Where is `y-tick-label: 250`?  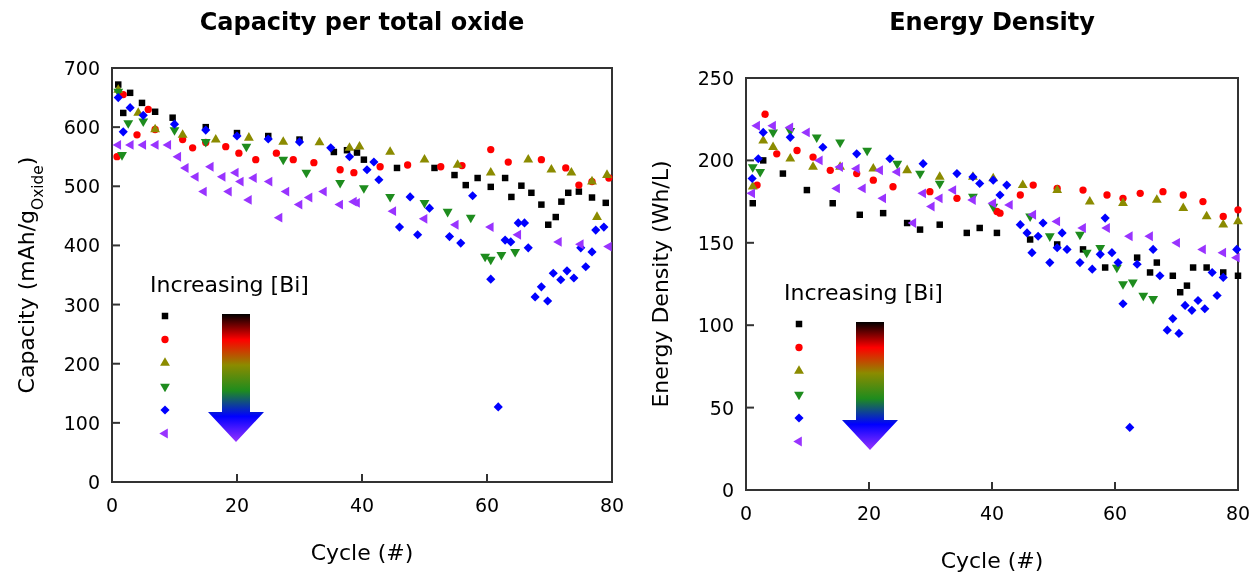 y-tick-label: 250 is located at coordinates (715, 78).